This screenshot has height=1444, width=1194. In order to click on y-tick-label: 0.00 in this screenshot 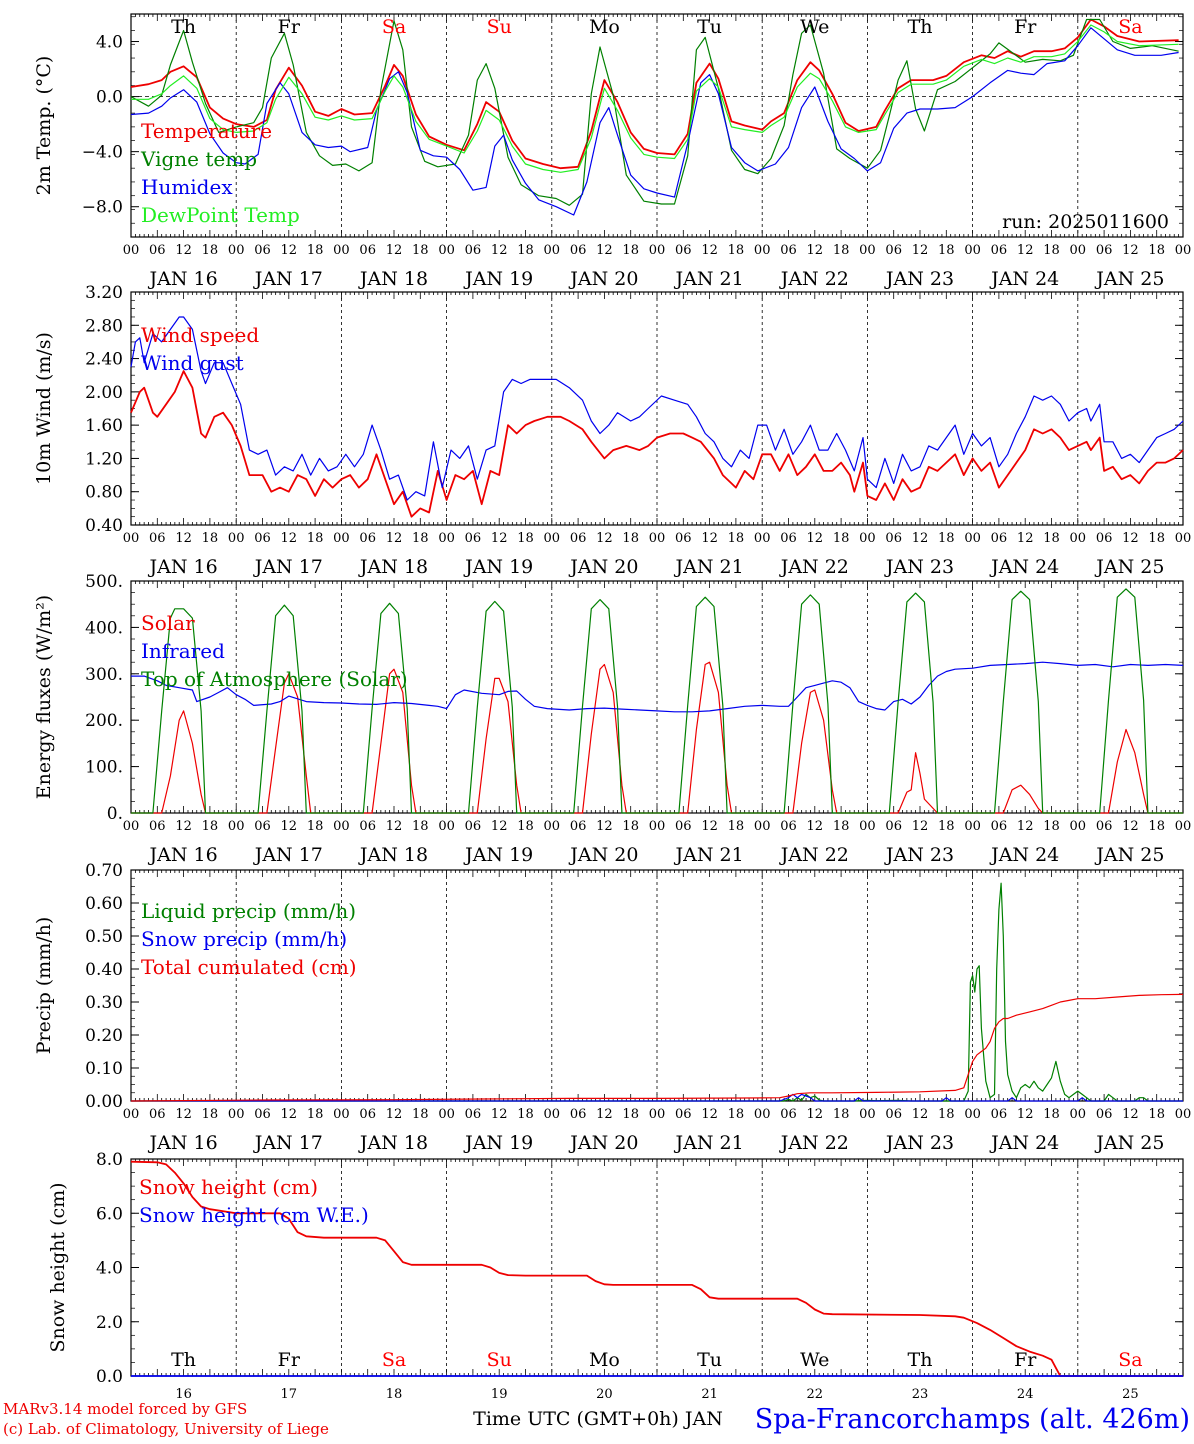, I will do `click(104, 1102)`.